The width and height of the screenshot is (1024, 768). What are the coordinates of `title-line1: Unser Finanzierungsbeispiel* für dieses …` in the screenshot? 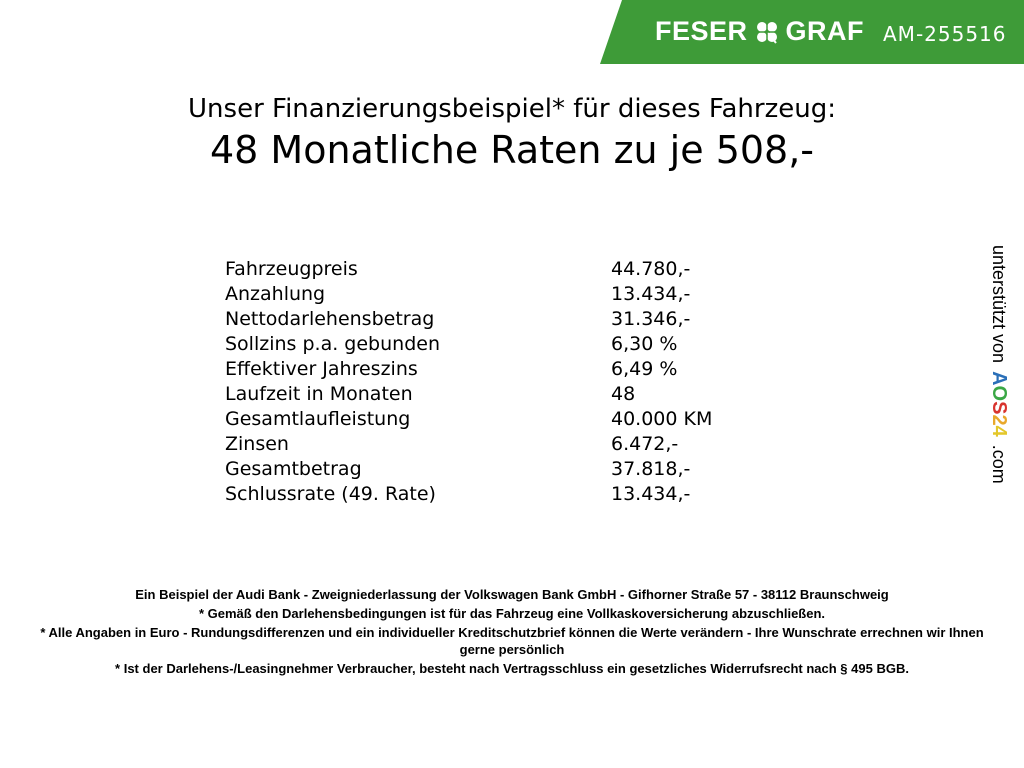 It's located at (512, 109).